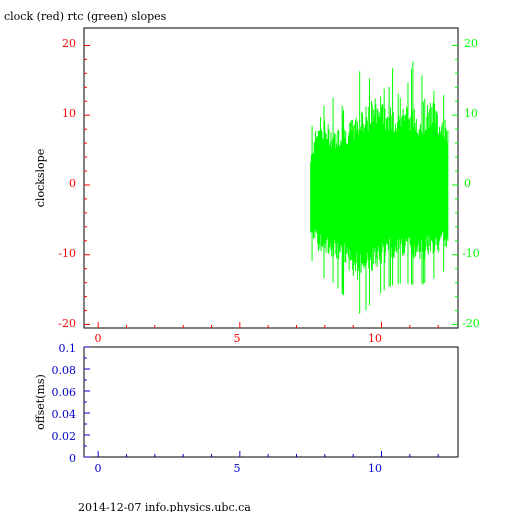 This screenshot has width=512, height=512. Describe the element at coordinates (85, 16) in the screenshot. I see `chart-title: clock (red) rtc (green) slopes` at that location.